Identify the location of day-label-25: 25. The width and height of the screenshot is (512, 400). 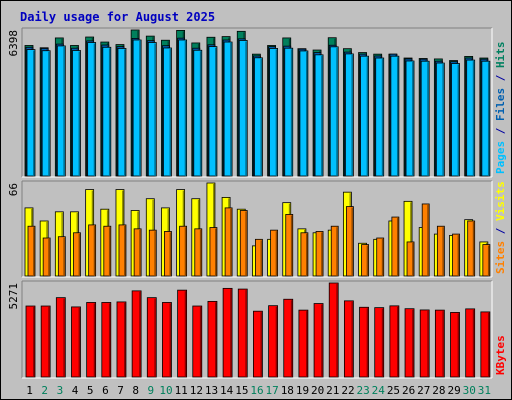
(393, 390).